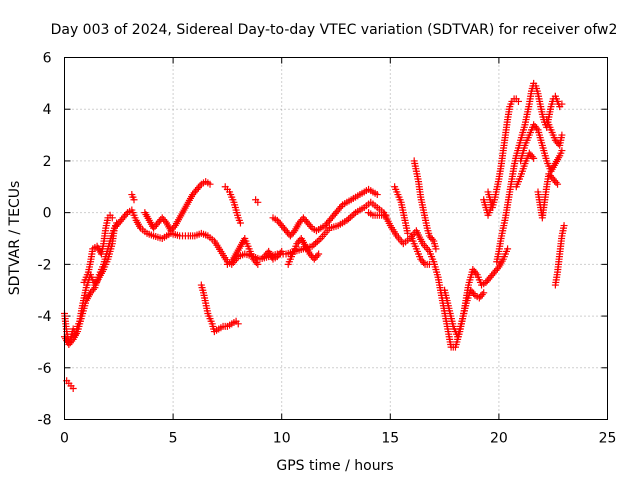  I want to click on y-tick-label: 6, so click(47, 59).